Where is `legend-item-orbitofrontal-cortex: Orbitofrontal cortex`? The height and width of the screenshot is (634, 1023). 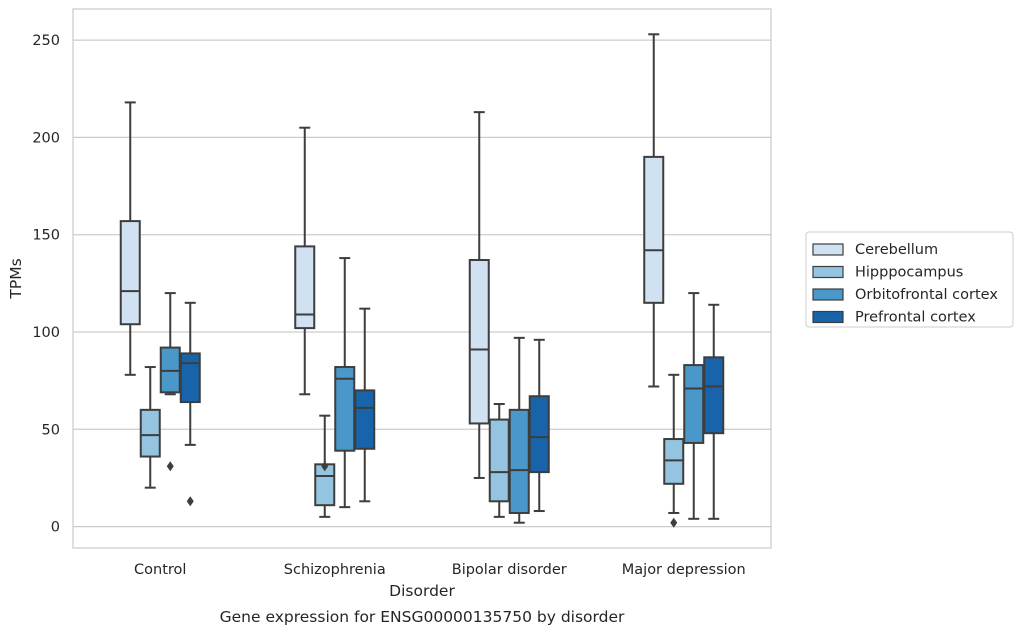 legend-item-orbitofrontal-cortex: Orbitofrontal cortex is located at coordinates (905, 295).